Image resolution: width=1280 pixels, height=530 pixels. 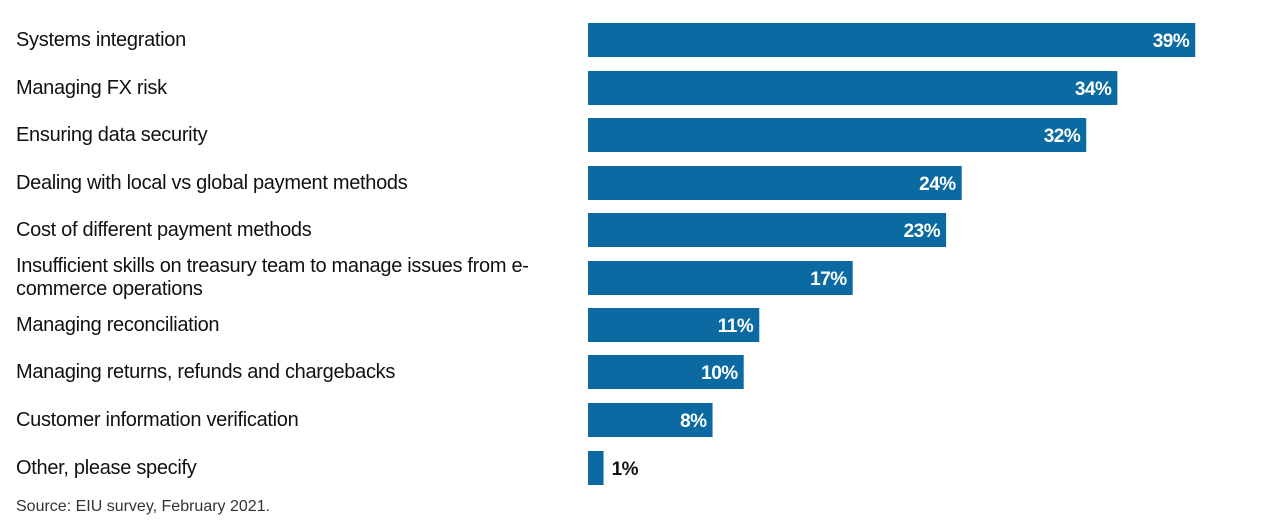 I want to click on data-label: 10%, so click(x=719, y=373).